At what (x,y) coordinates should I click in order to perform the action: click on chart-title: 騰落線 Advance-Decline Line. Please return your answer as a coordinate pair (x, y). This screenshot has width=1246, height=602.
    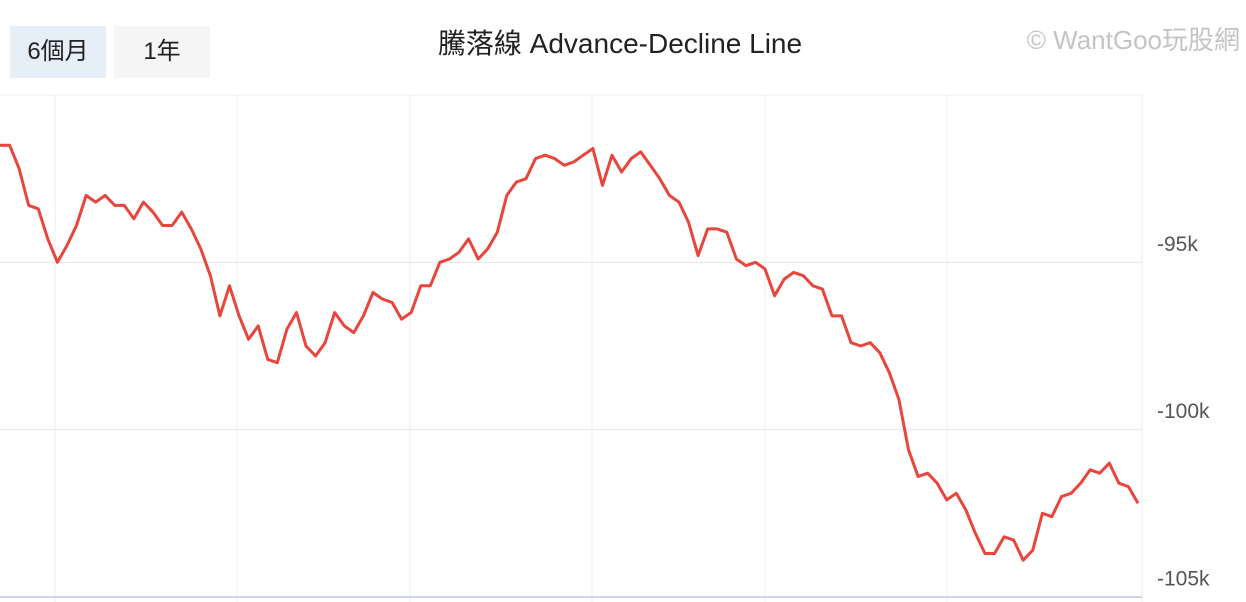
    Looking at the image, I should click on (620, 43).